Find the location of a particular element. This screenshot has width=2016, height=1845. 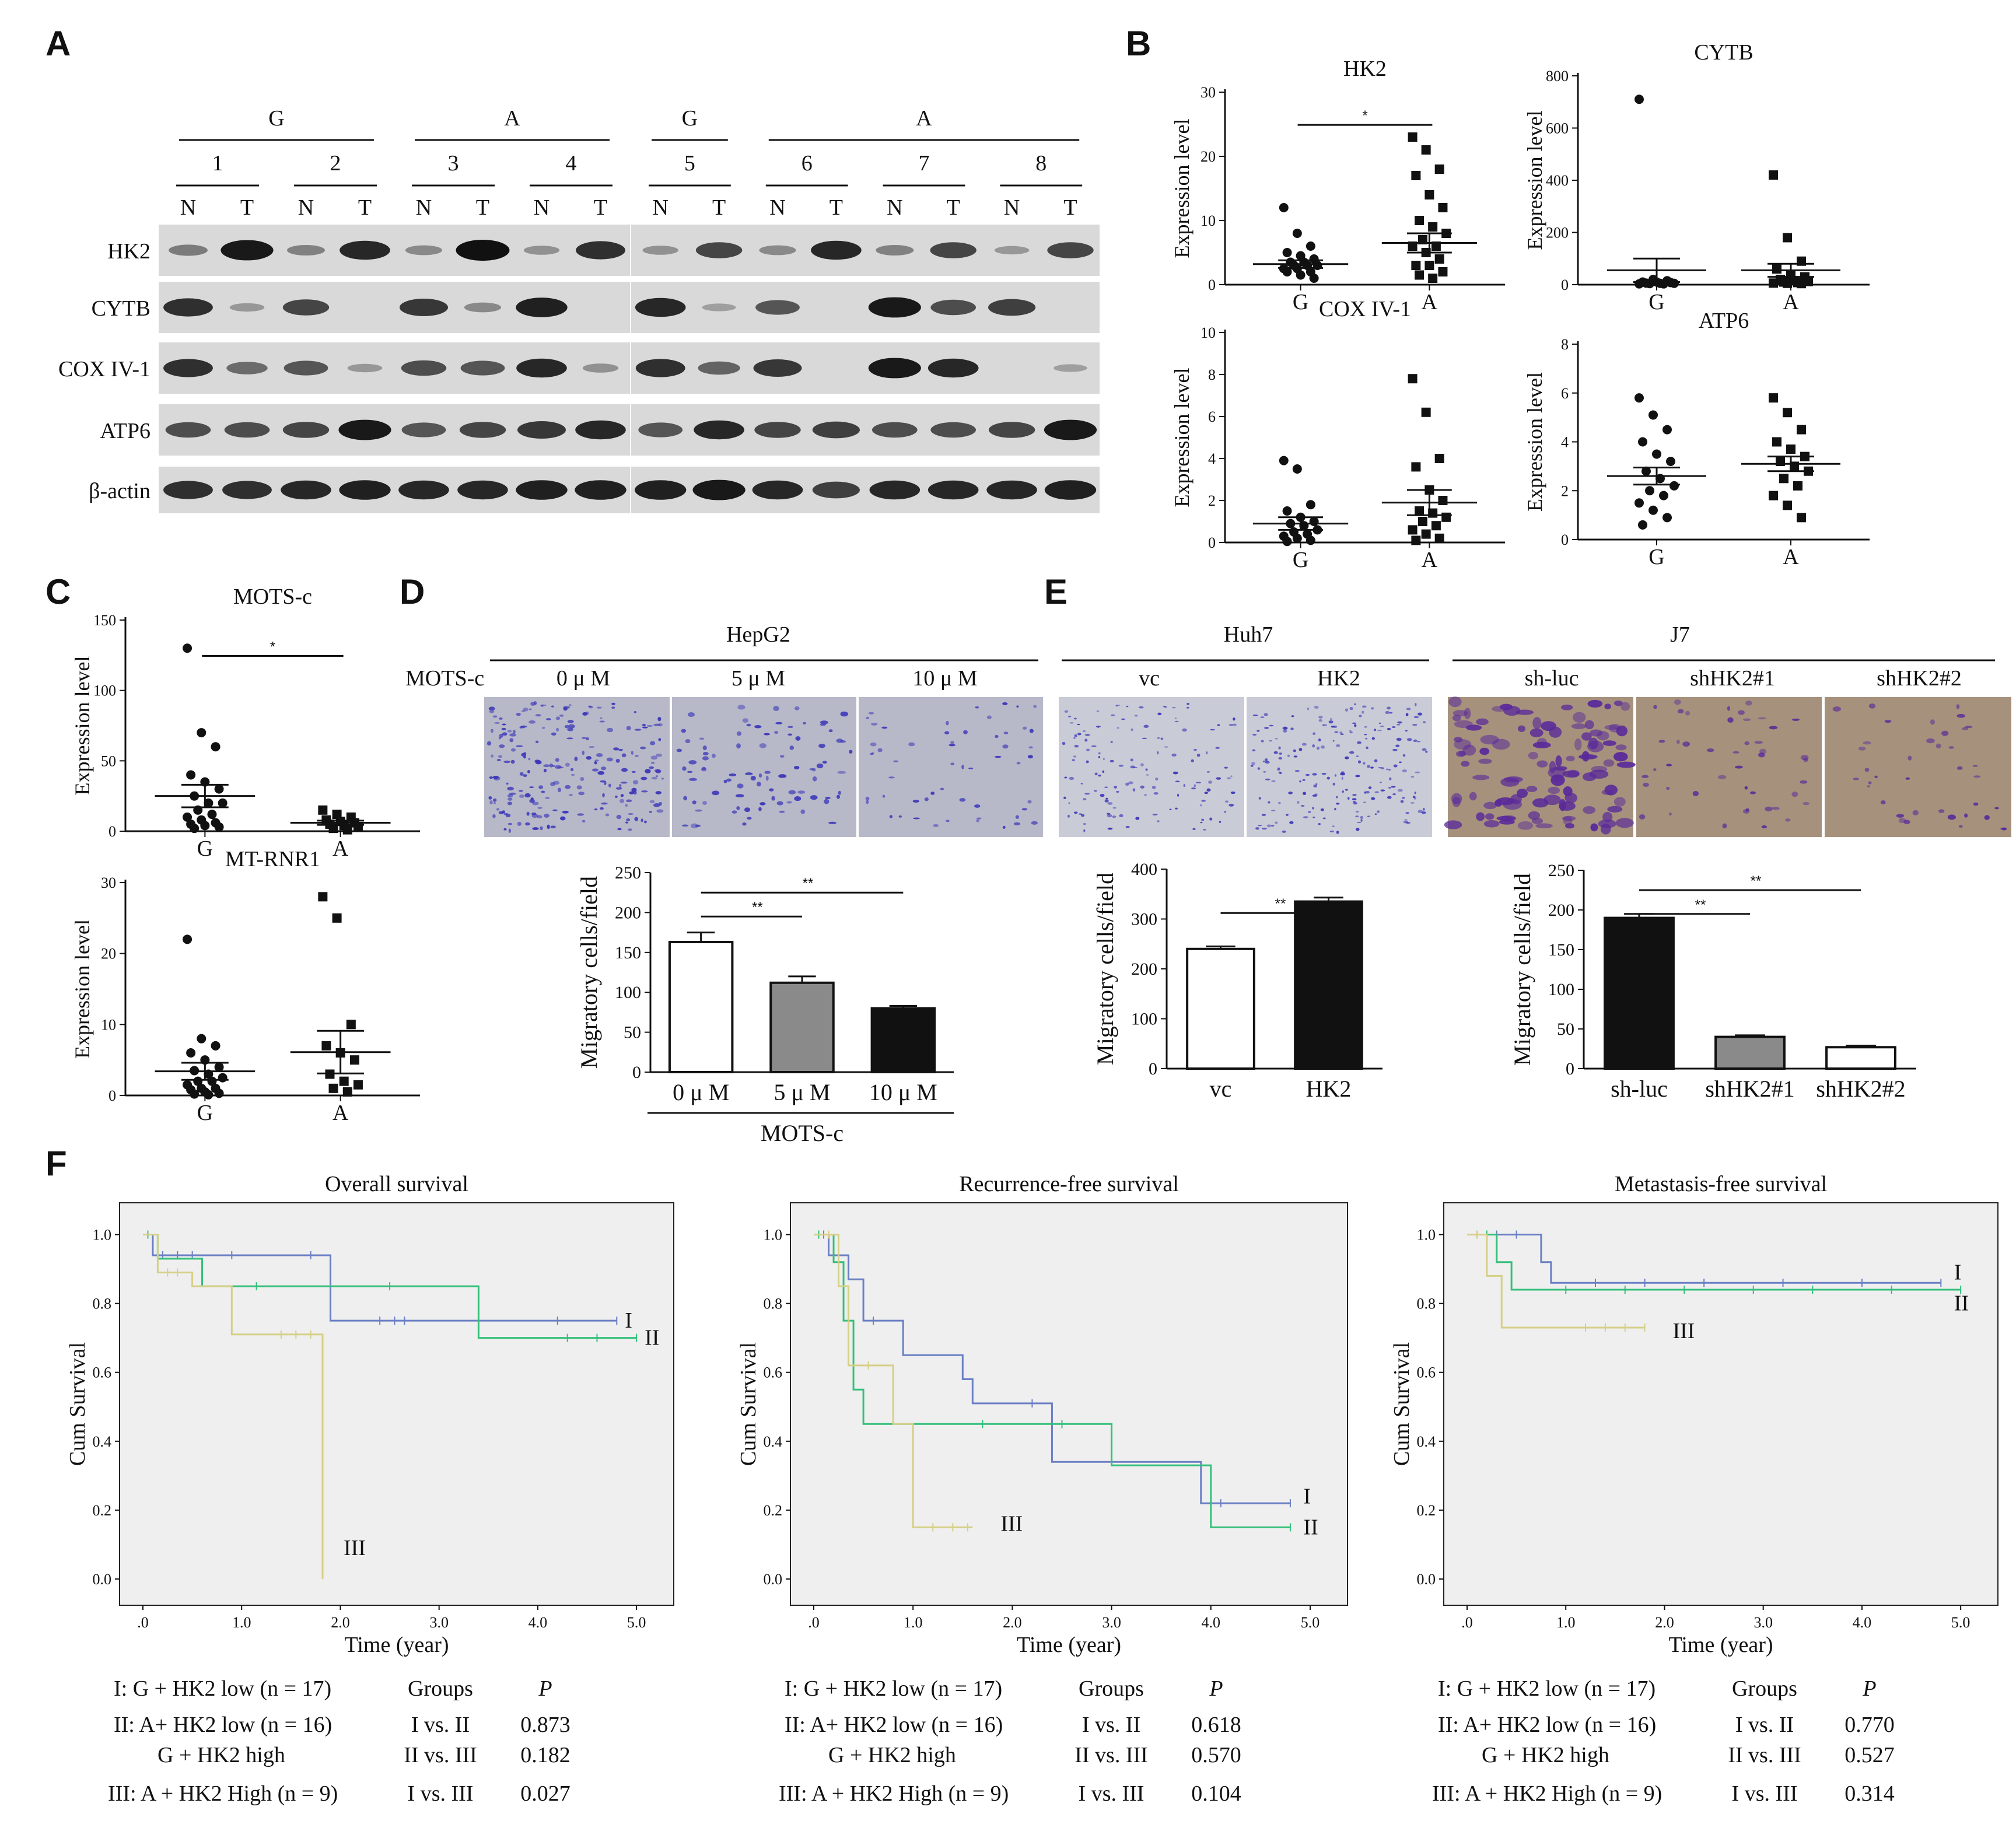

data-point-circle is located at coordinates (187, 939).